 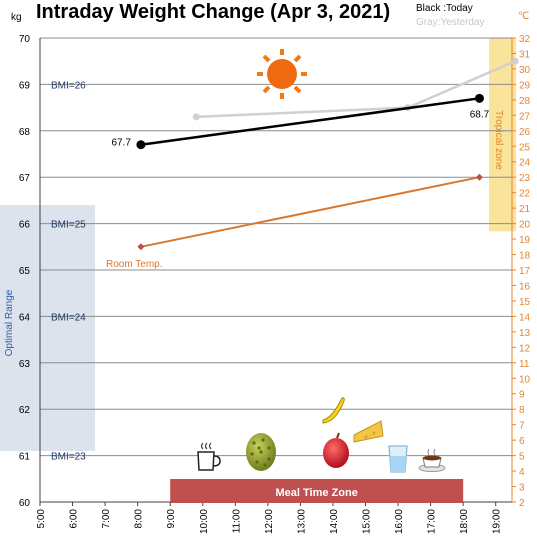 I want to click on y-tick-label: 68, so click(x=25, y=132).